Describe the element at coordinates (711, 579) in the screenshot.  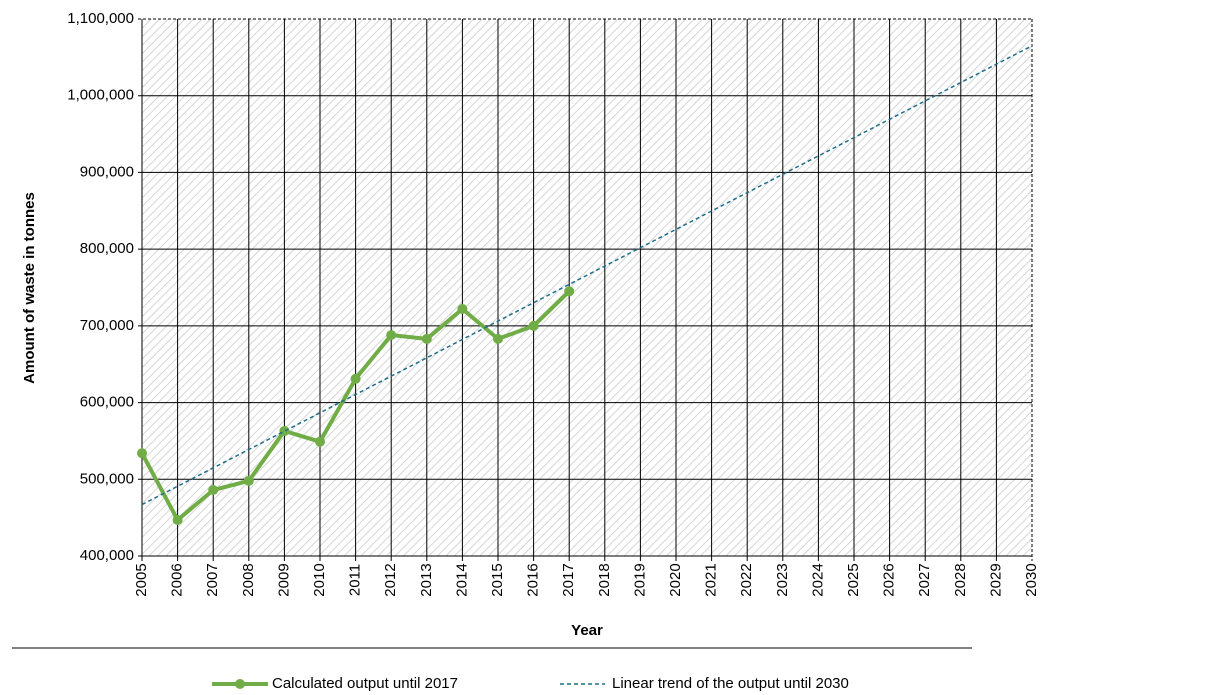
I see `x-tick-label: 2021` at that location.